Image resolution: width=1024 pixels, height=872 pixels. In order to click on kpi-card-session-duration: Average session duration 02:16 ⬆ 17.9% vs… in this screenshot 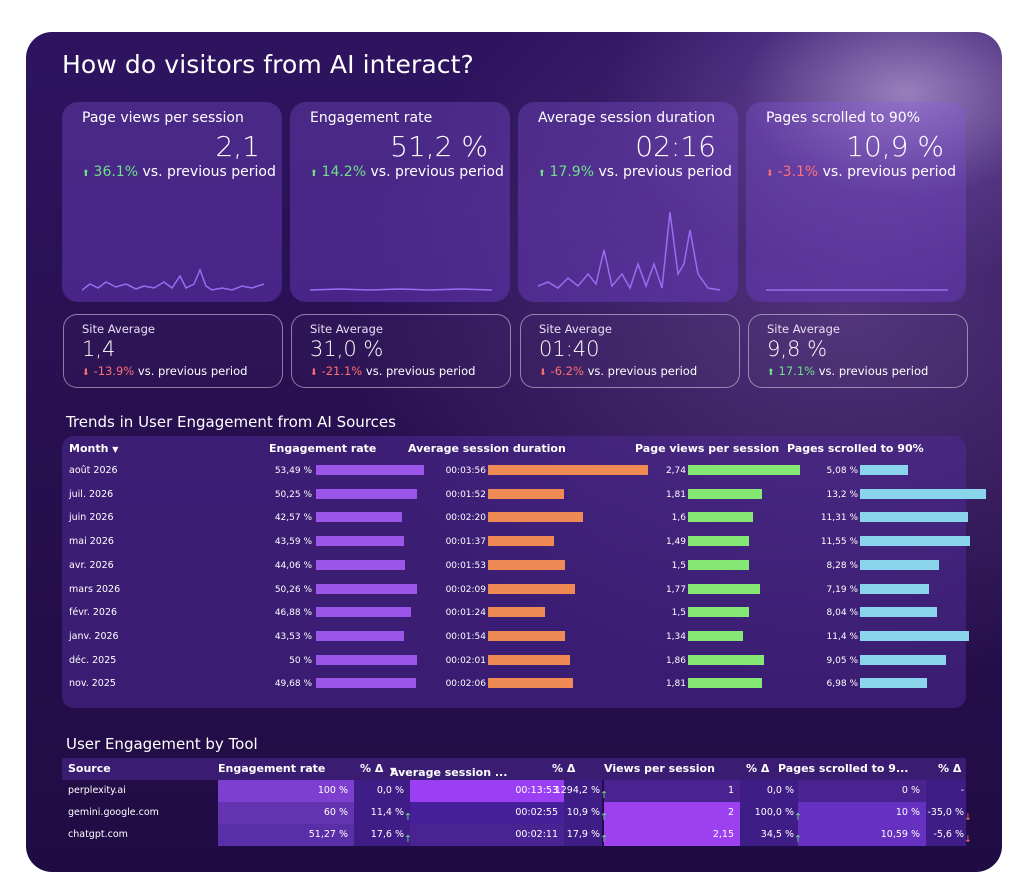, I will do `click(628, 202)`.